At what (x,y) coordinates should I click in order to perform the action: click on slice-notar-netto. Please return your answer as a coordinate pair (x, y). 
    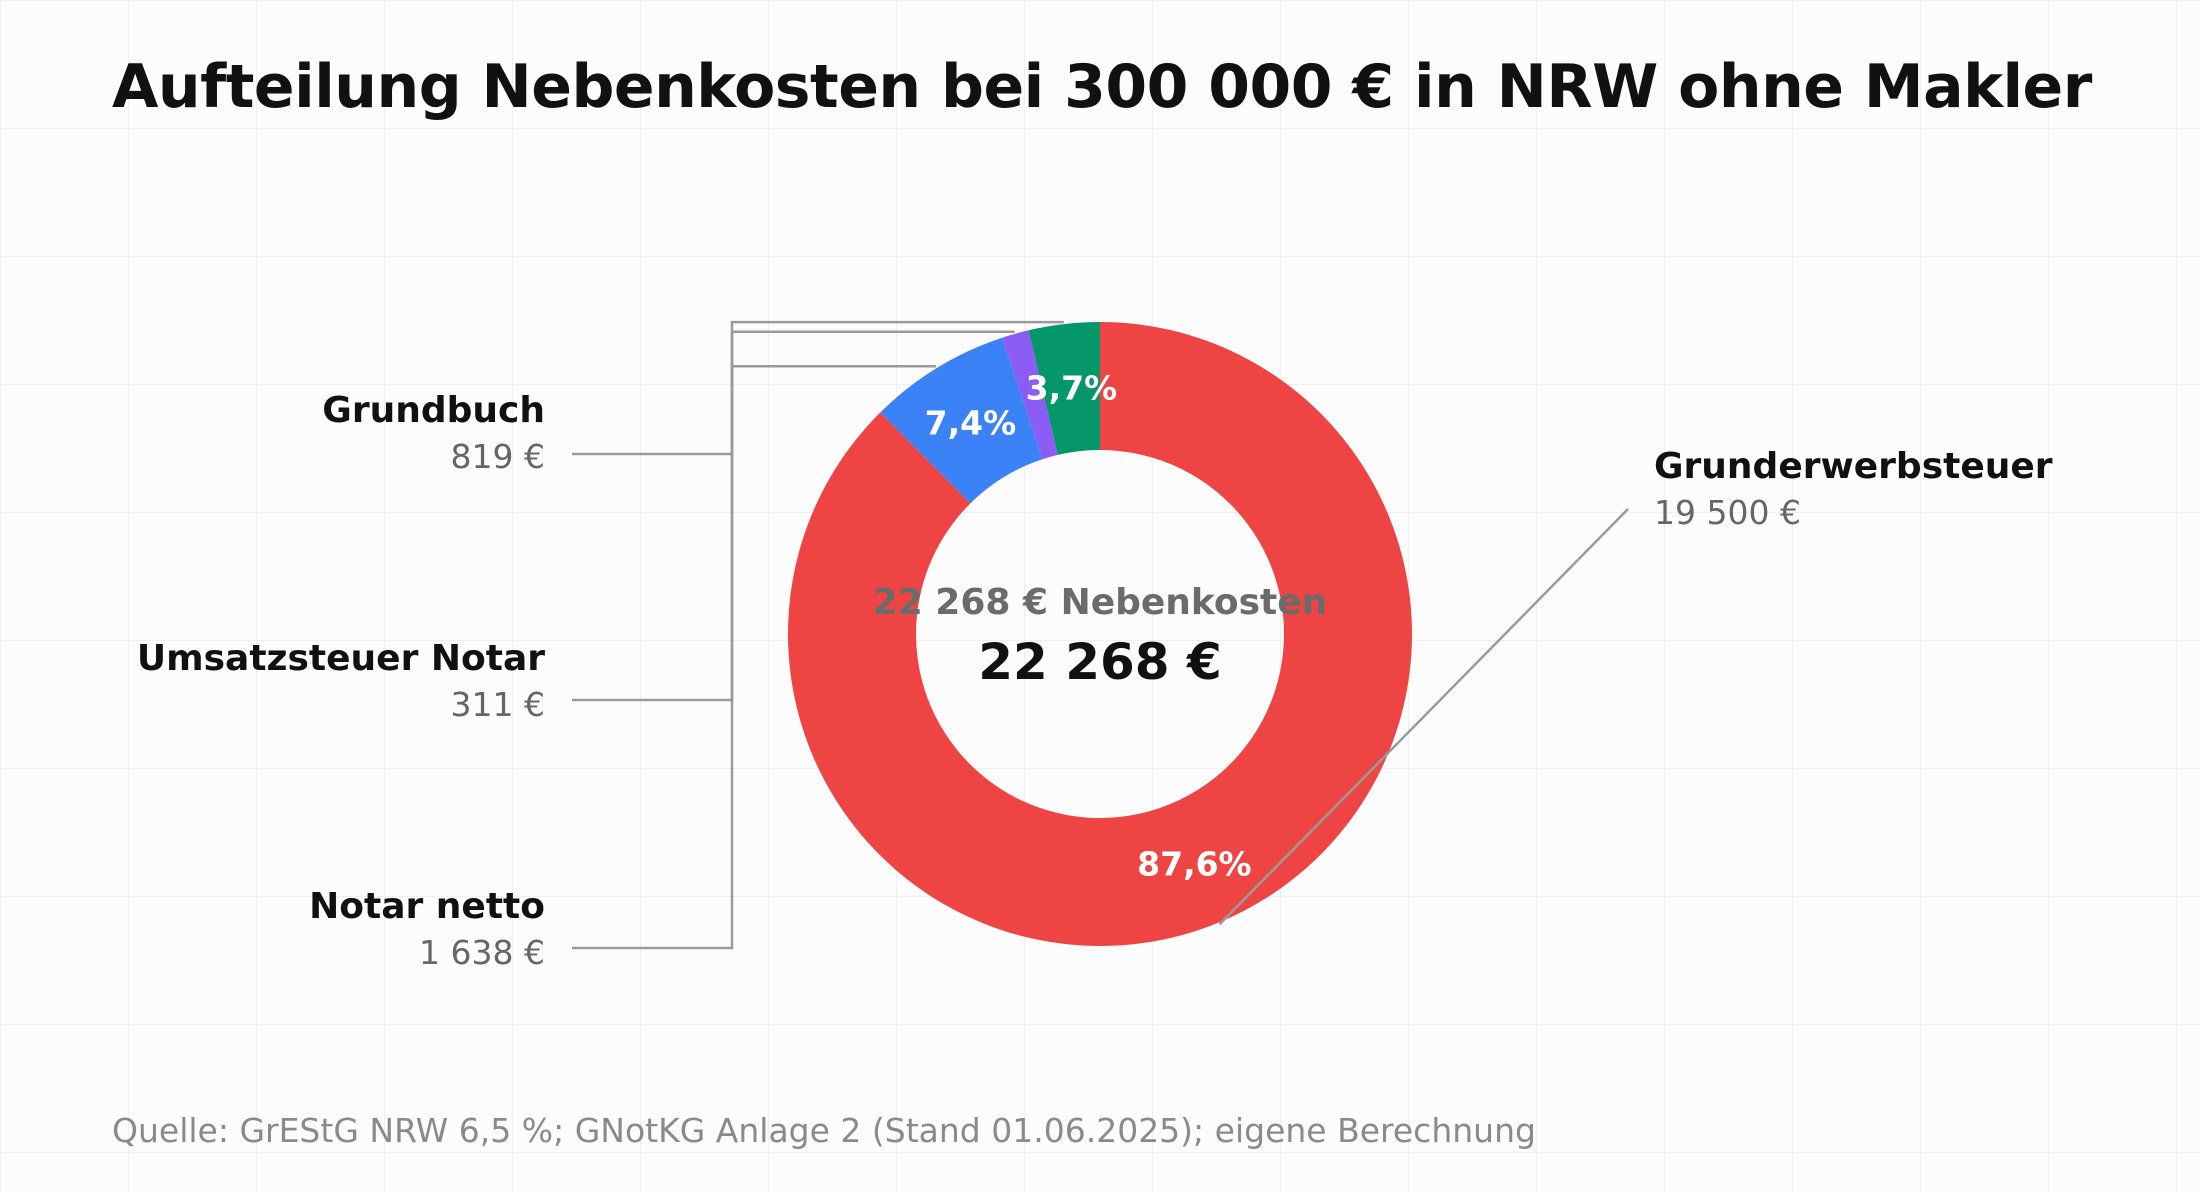
    Looking at the image, I should click on (961, 420).